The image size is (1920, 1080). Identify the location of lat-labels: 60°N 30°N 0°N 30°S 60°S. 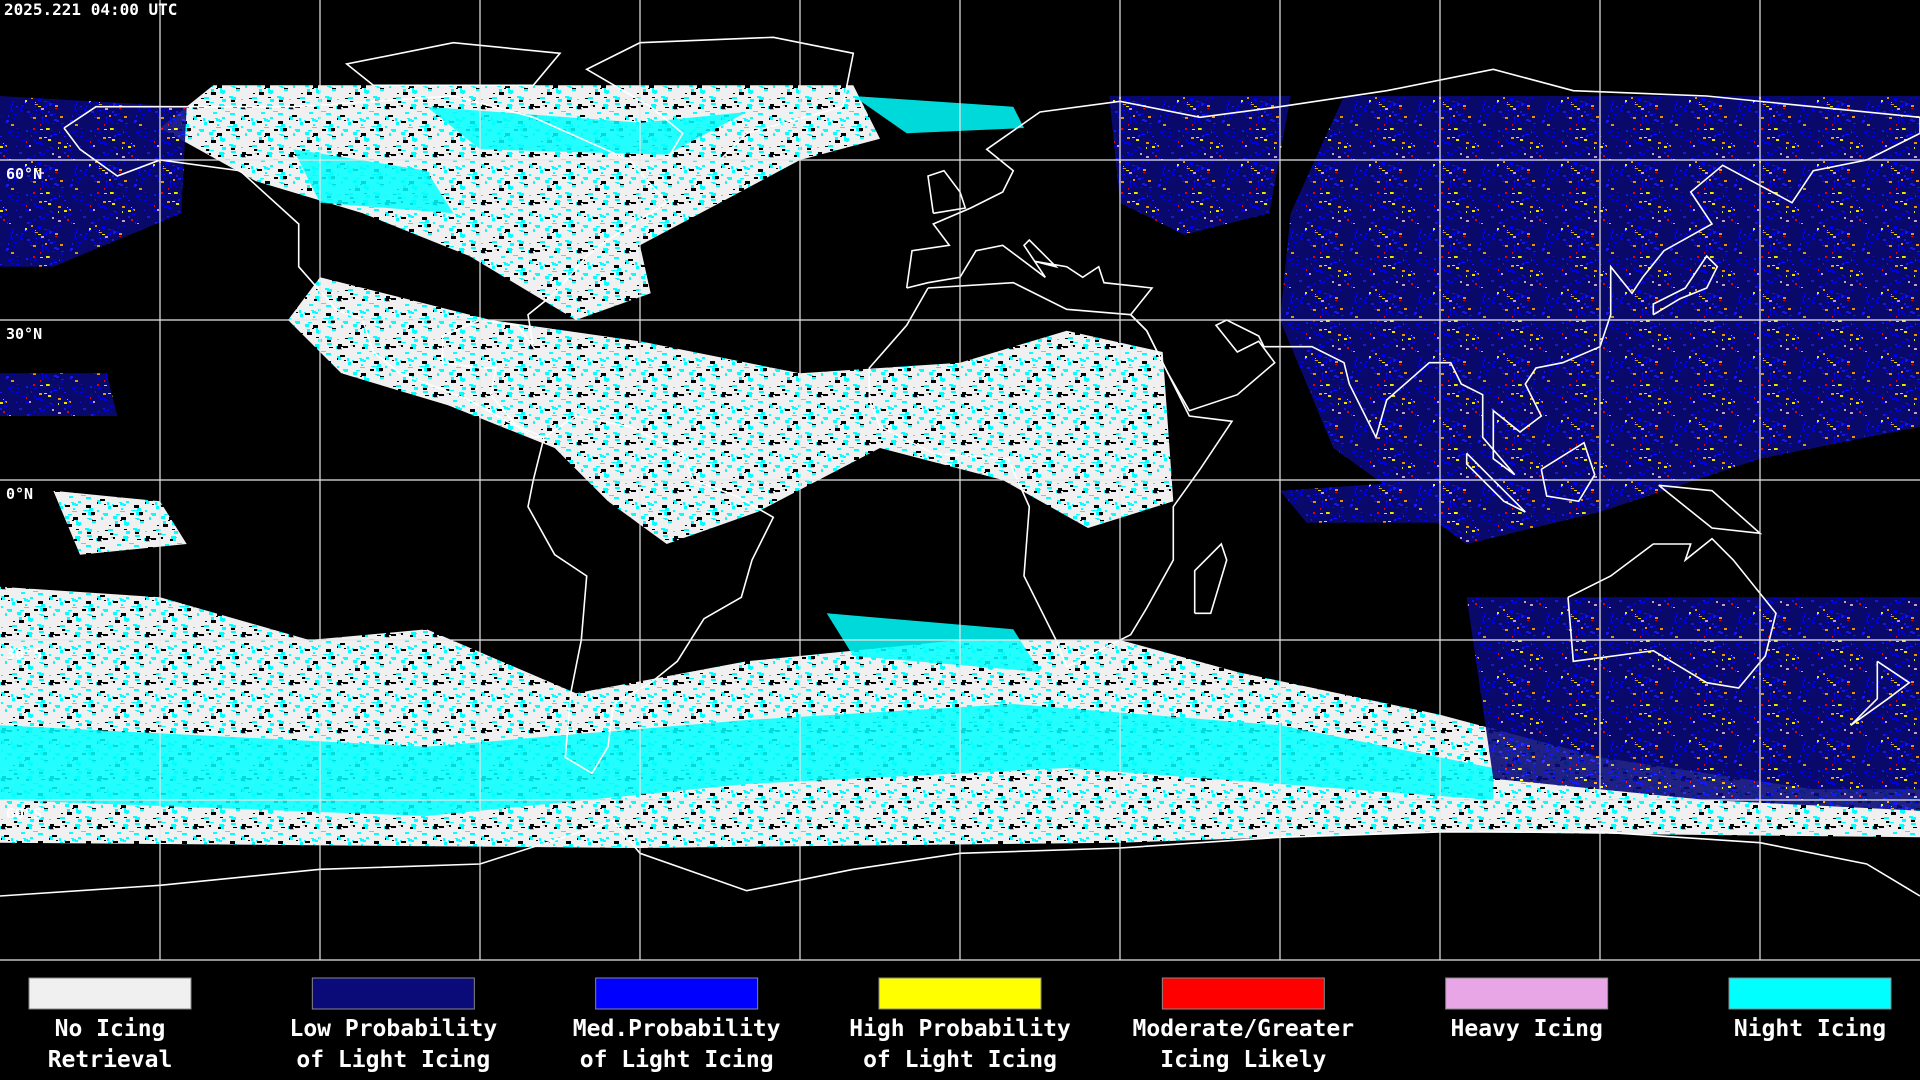
(24, 494).